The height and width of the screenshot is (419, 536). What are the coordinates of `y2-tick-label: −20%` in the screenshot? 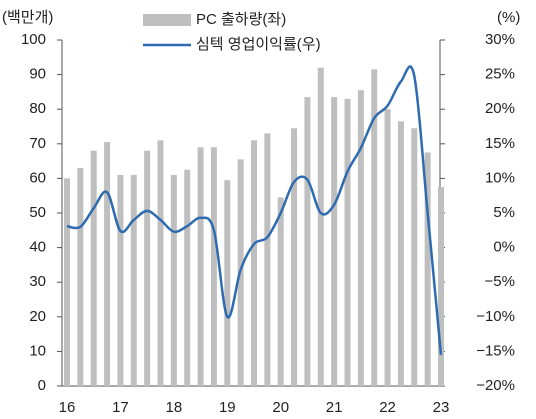 It's located at (495, 385).